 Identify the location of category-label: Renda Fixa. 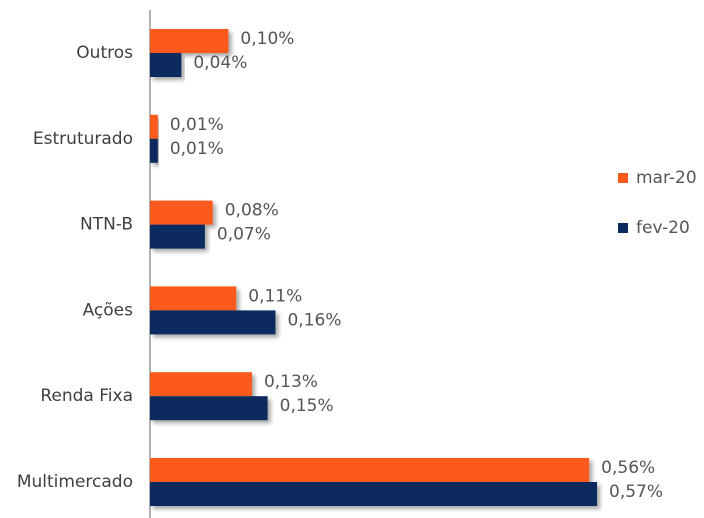
(86, 396).